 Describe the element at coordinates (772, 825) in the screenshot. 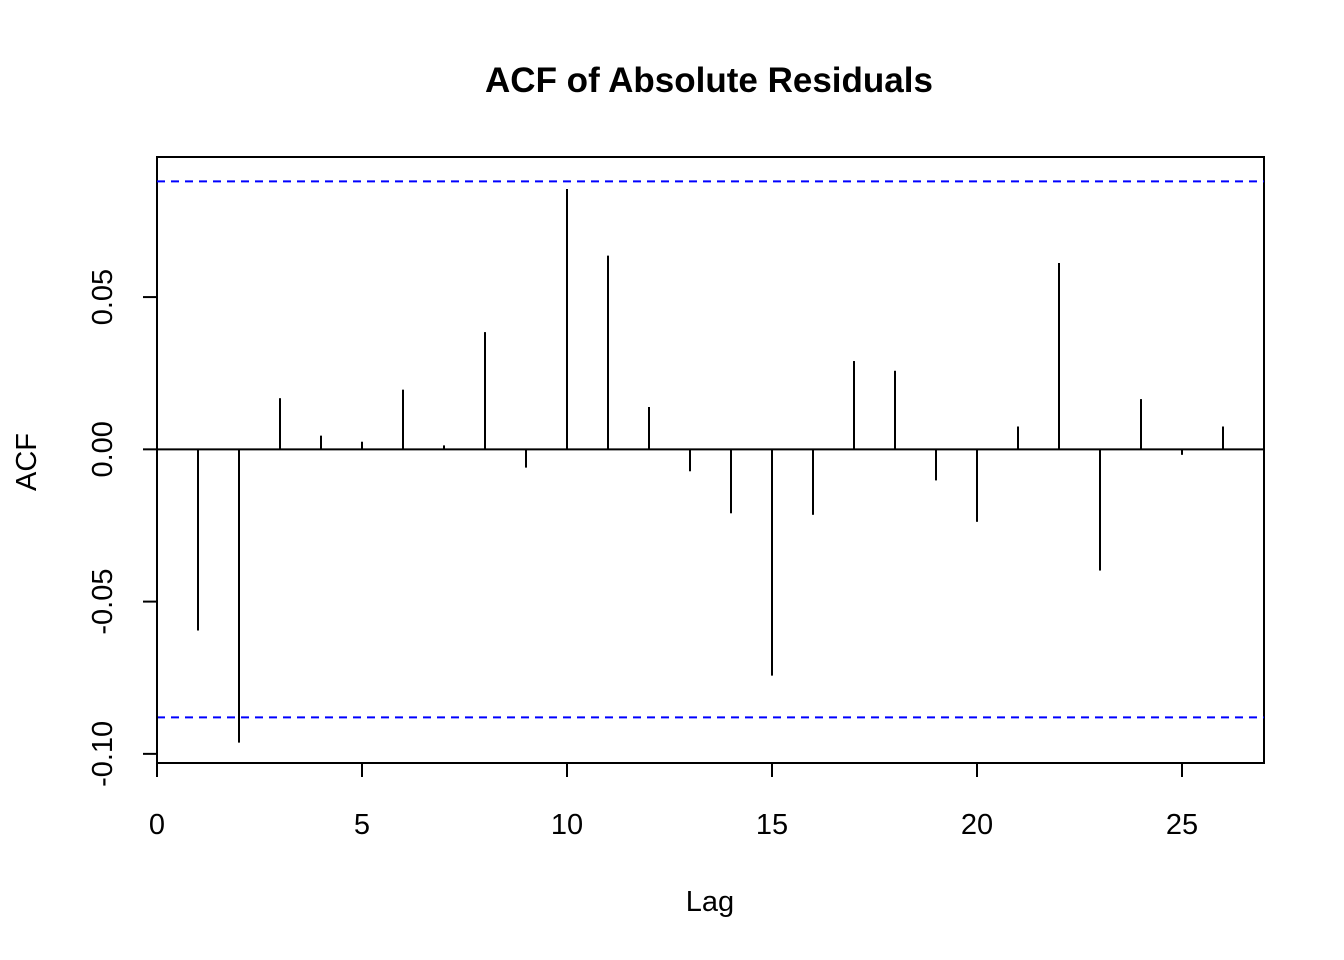

I see `x-tick-label-15: 15` at that location.